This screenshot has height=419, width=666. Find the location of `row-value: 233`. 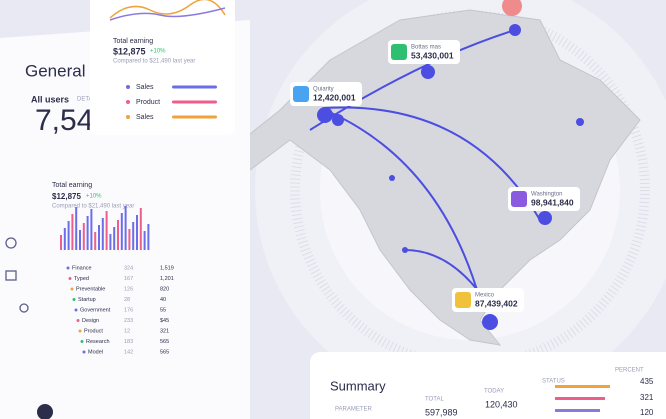

row-value: 233 is located at coordinates (128, 321).